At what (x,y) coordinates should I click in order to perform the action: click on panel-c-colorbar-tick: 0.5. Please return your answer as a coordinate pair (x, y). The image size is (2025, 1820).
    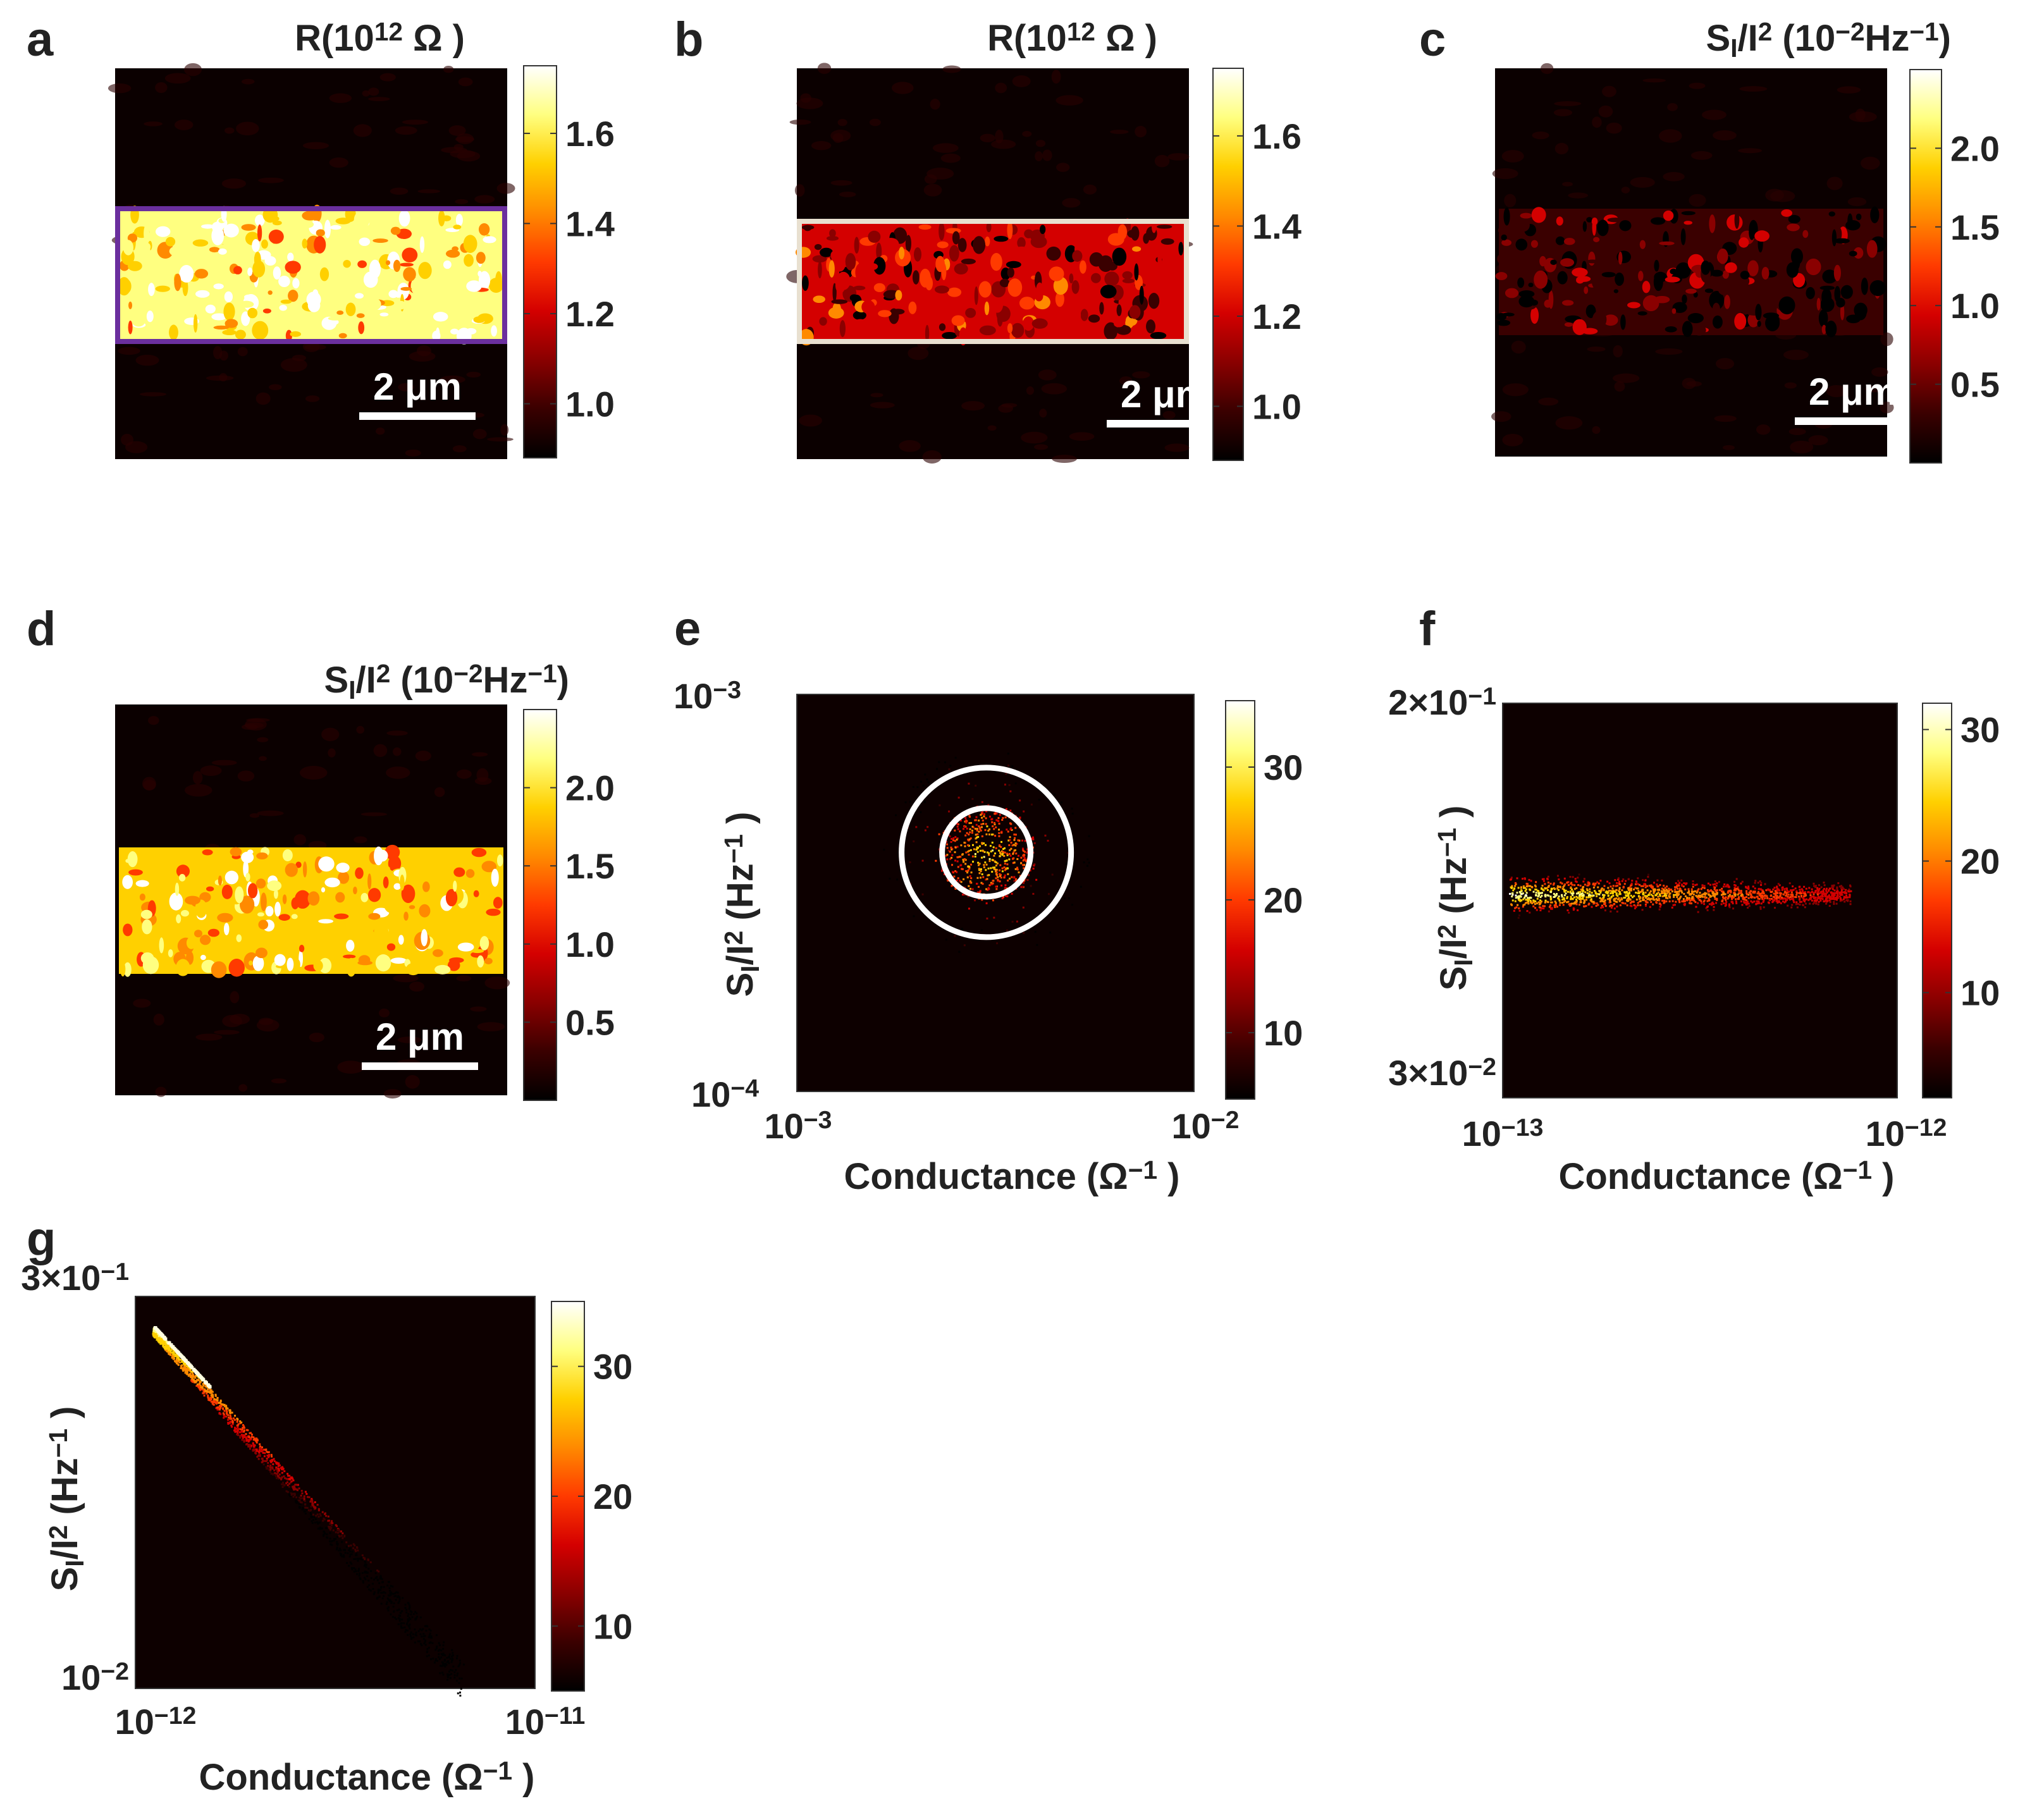
    Looking at the image, I should click on (1975, 385).